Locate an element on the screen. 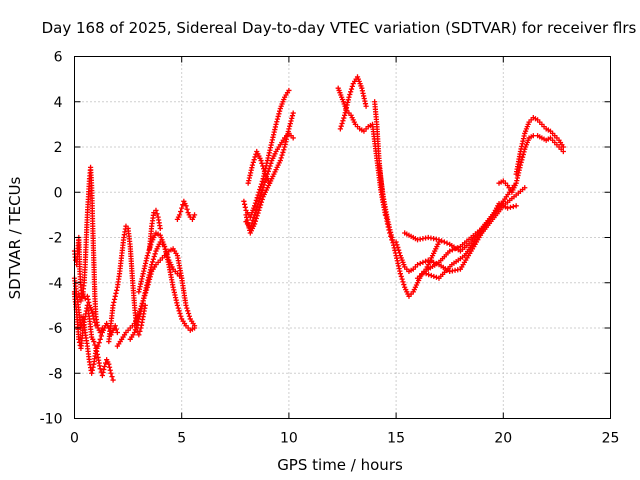 Image resolution: width=640 pixels, height=480 pixels. x-tick-label: 20 is located at coordinates (503, 439).